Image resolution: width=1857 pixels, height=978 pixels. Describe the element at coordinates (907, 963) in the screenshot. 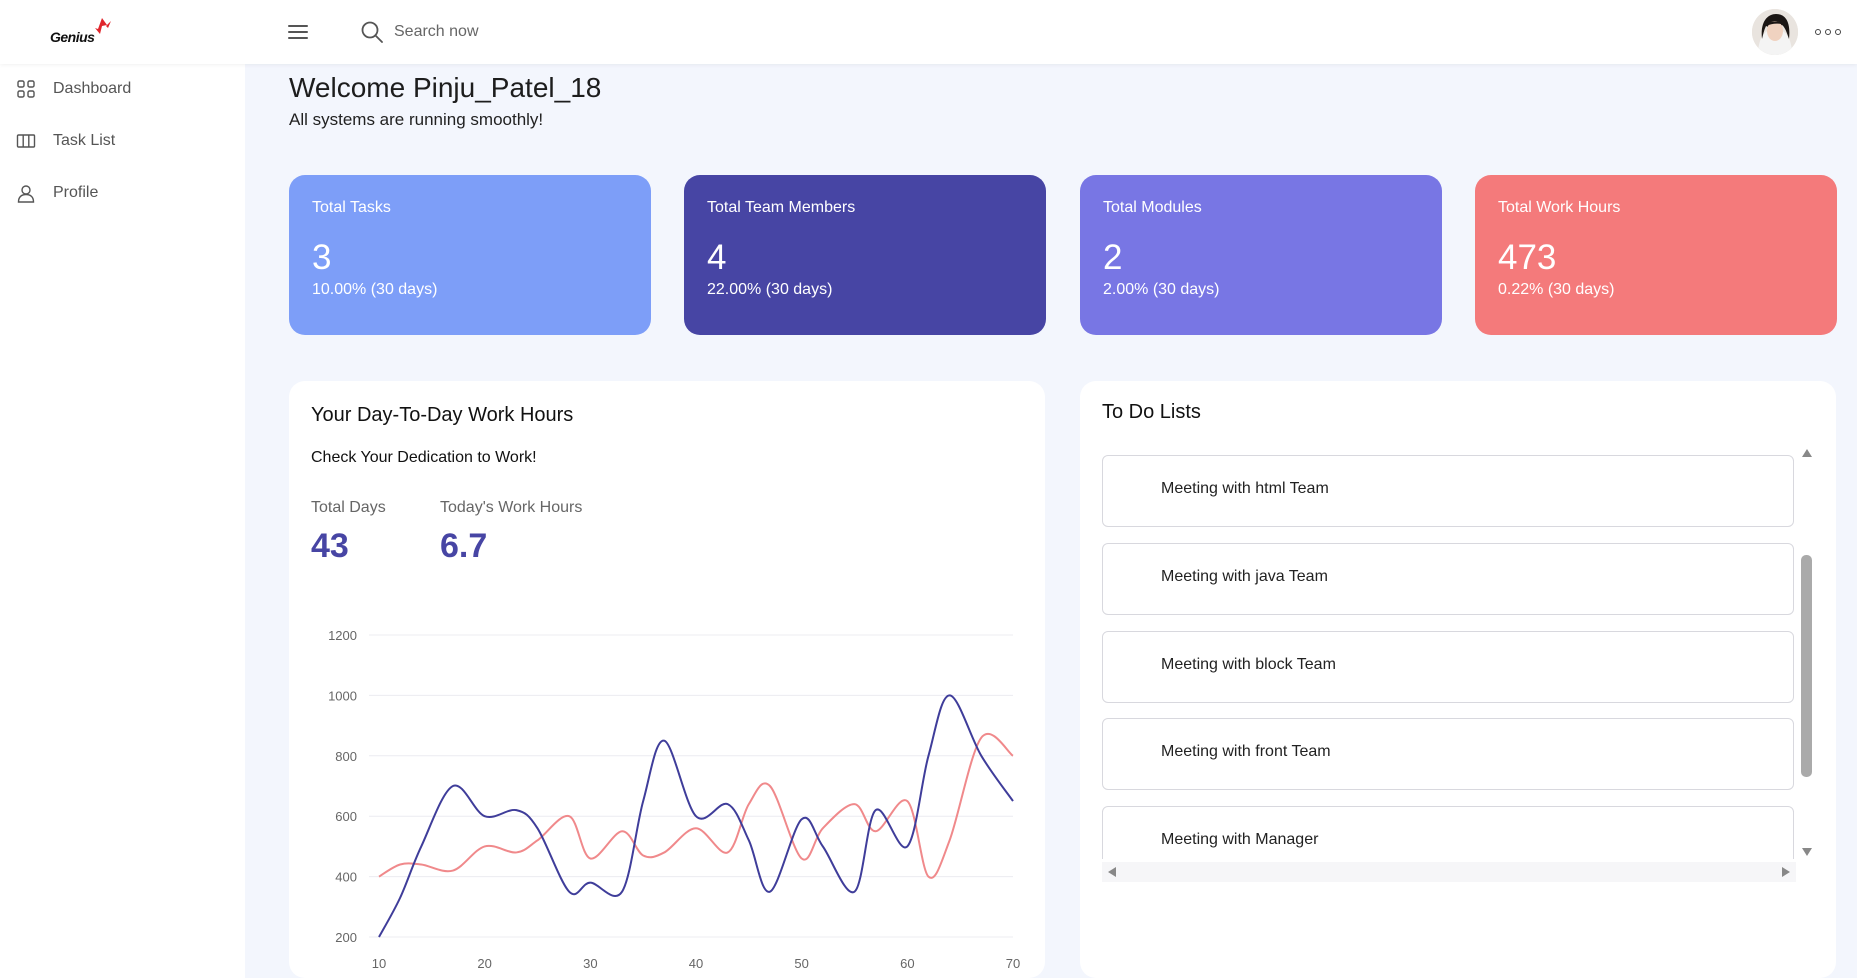

I see `x-tick-label: 60` at that location.